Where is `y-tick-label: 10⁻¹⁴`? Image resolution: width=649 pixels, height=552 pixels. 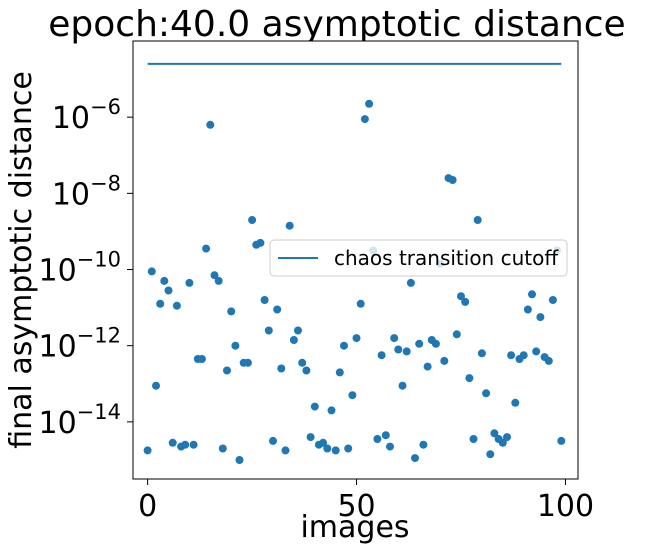 y-tick-label: 10⁻¹⁴ is located at coordinates (79, 420).